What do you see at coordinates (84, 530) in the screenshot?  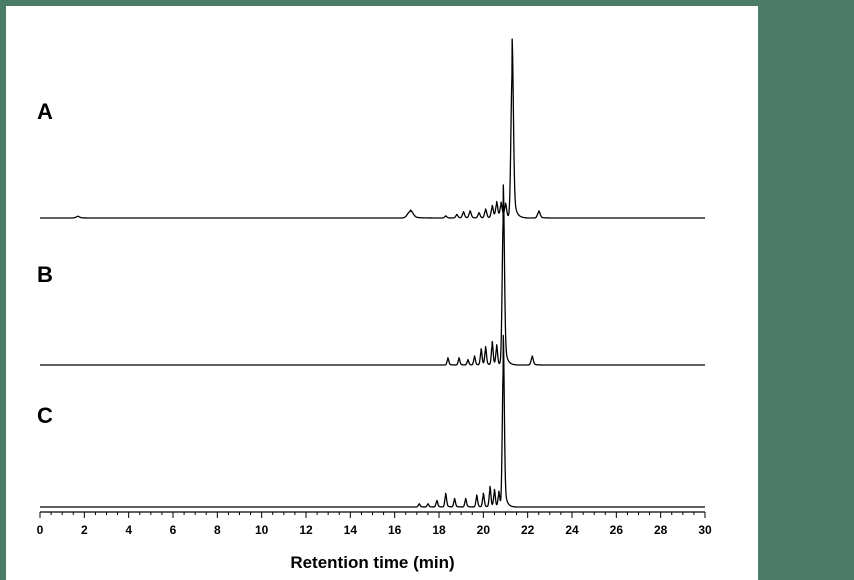 I see `x-tick-label: 2` at bounding box center [84, 530].